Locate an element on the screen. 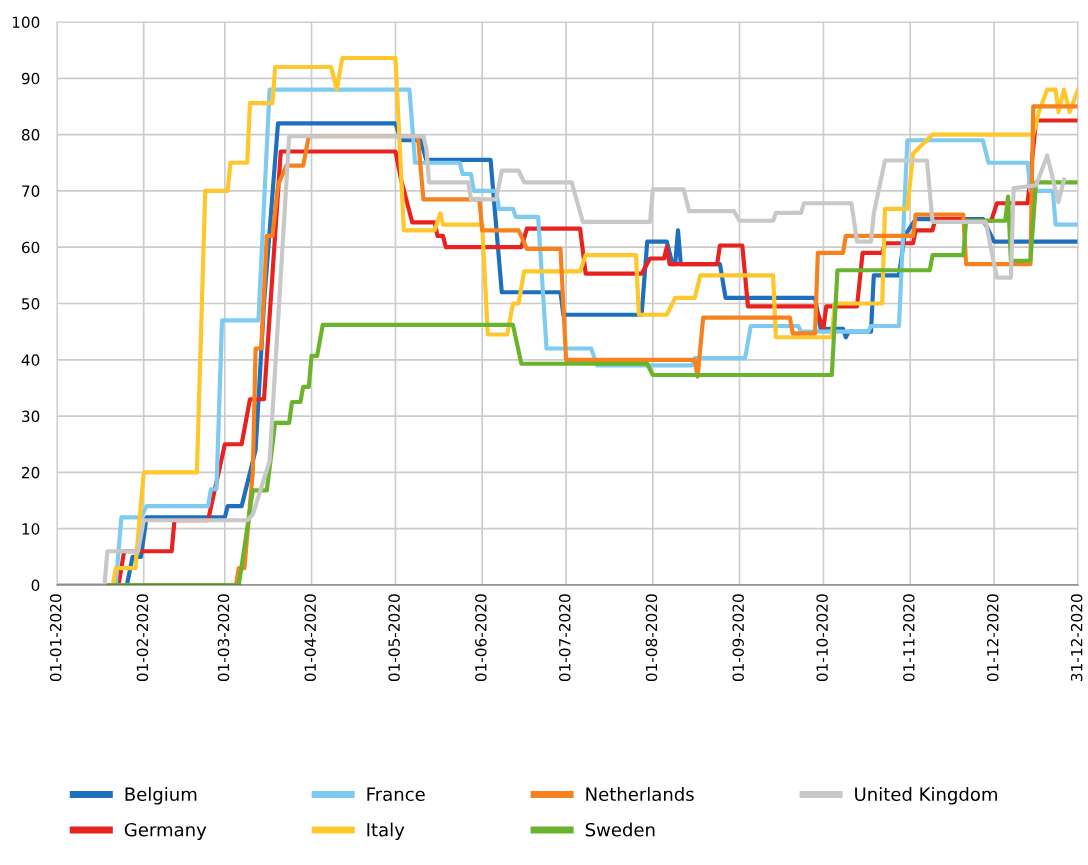 This screenshot has width=1088, height=865. legend-label: Netherlands is located at coordinates (640, 794).